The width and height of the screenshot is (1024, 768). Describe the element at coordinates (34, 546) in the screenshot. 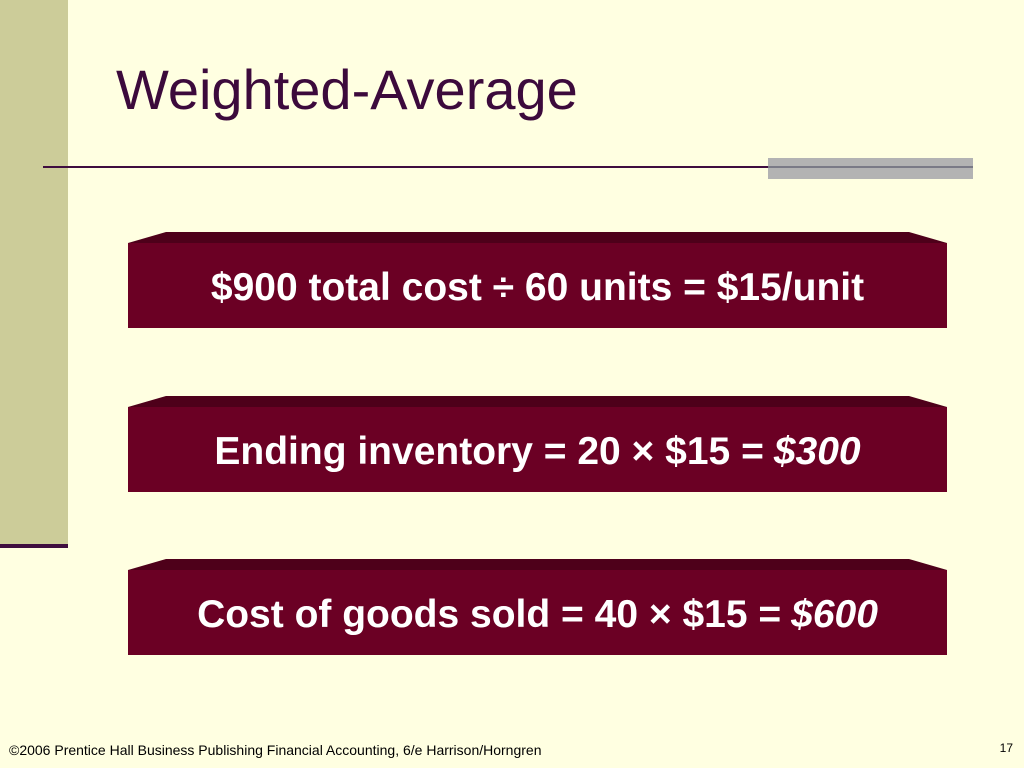

I see `sidebar-underline` at that location.